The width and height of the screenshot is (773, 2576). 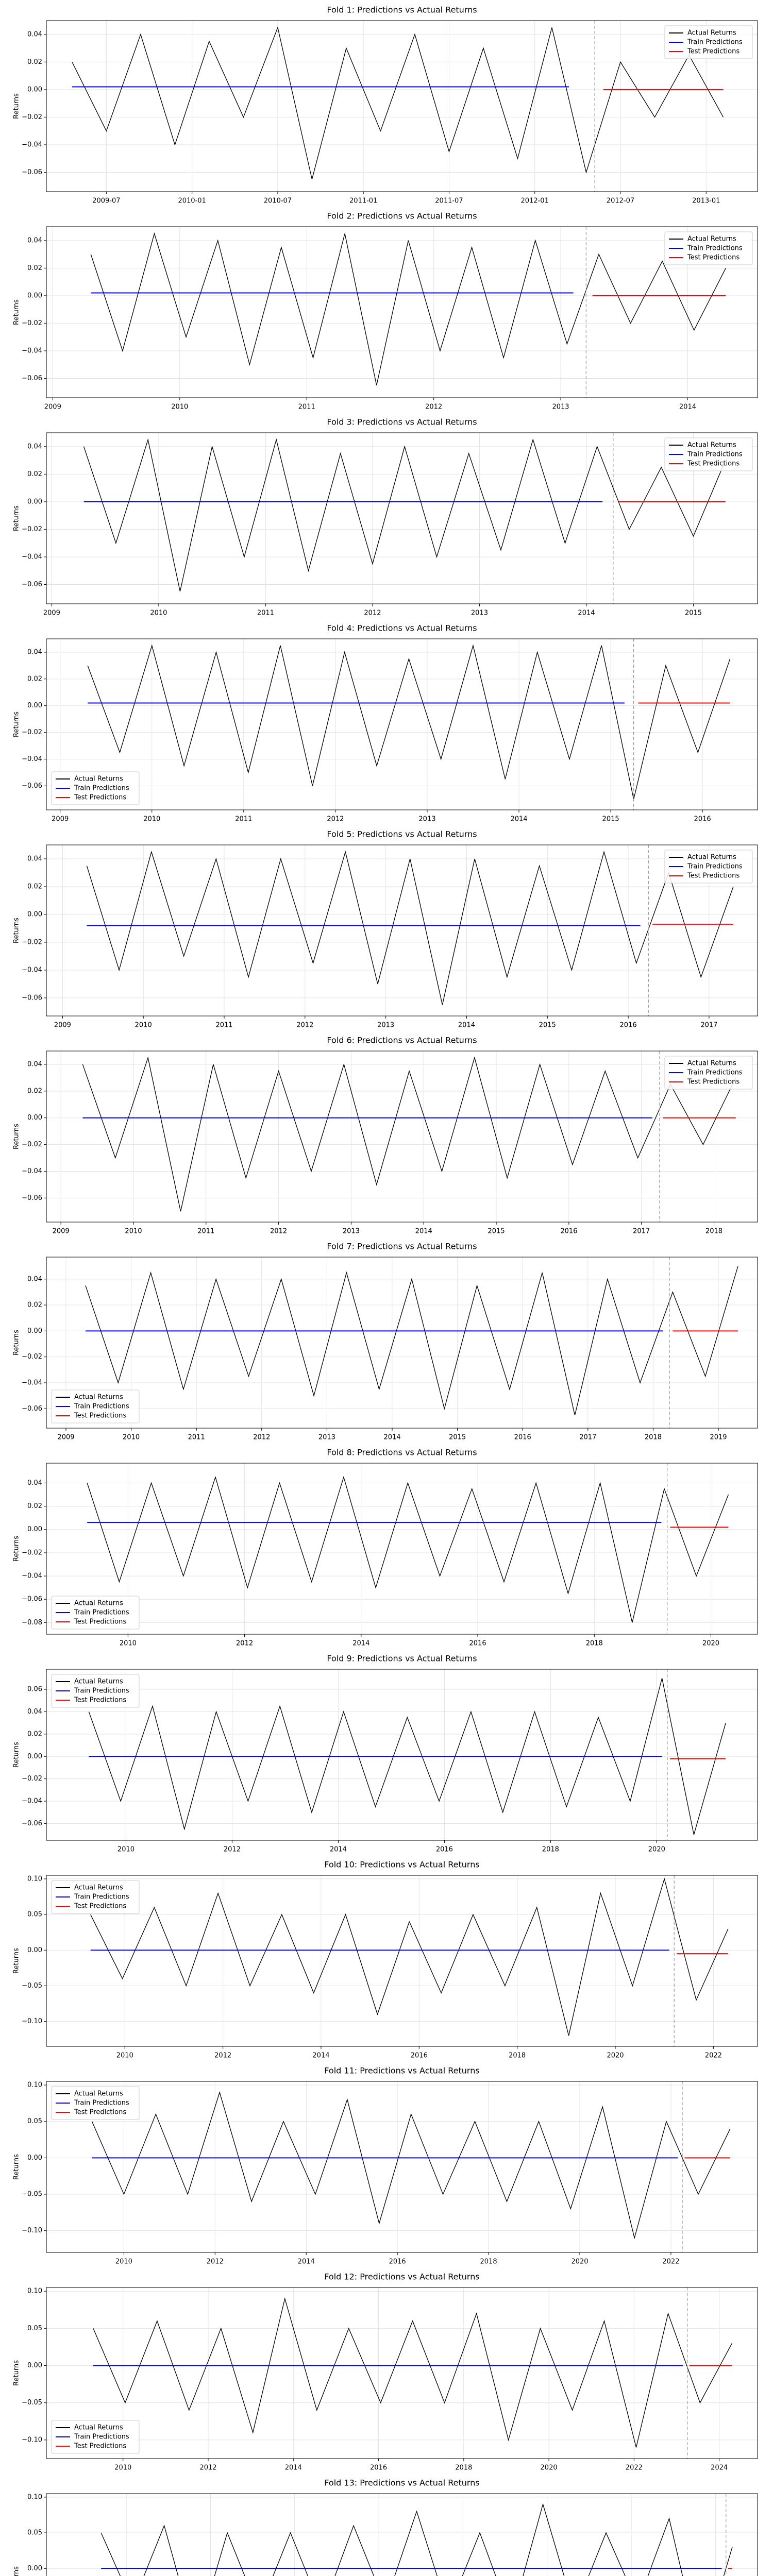 What do you see at coordinates (402, 1246) in the screenshot?
I see `chart-title: Fold 7: Predictions vs Actual Returns` at bounding box center [402, 1246].